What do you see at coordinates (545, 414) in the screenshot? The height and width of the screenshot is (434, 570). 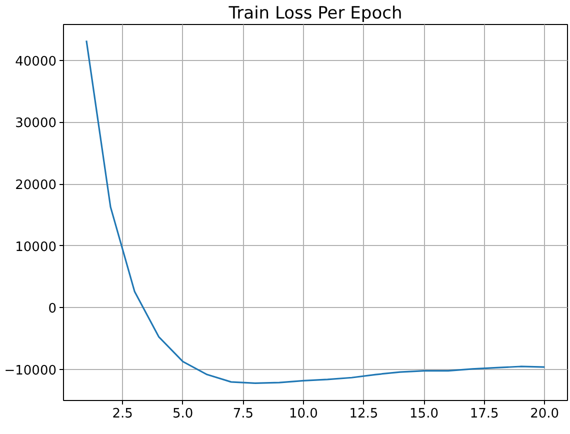 I see `x-tick-label: 20.0` at bounding box center [545, 414].